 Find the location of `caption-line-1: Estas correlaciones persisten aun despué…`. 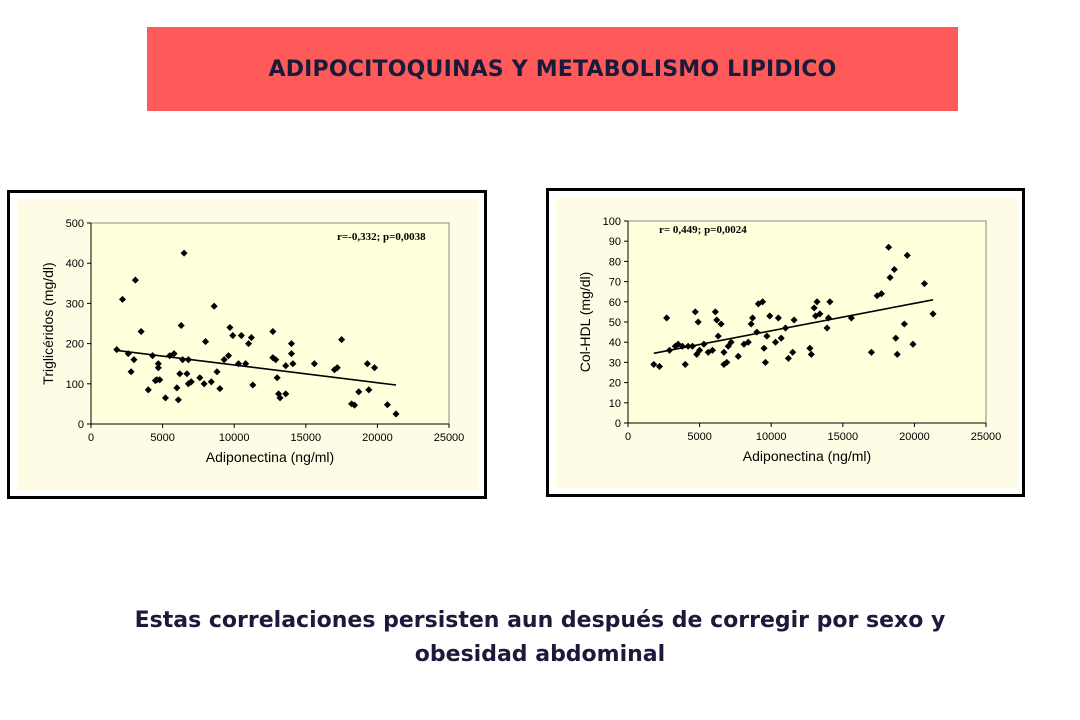

caption-line-1: Estas correlaciones persisten aun despué… is located at coordinates (540, 620).